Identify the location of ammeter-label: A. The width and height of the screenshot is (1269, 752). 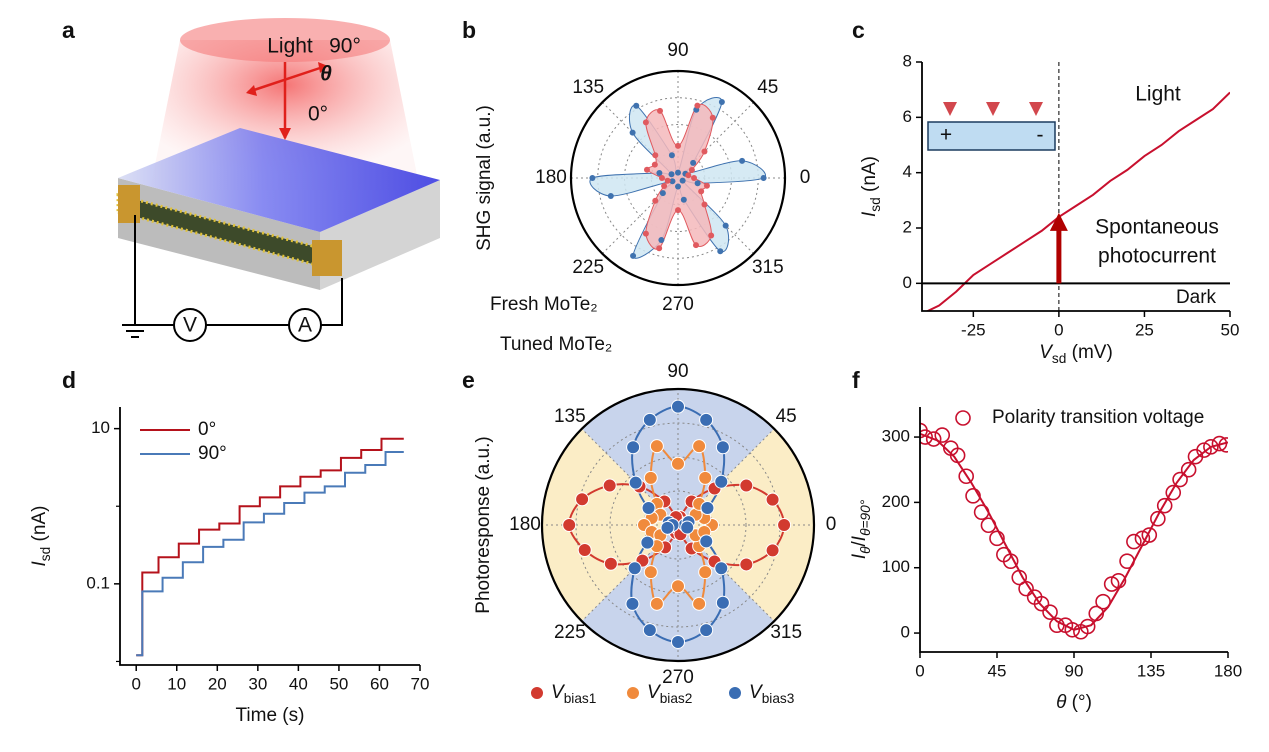
(305, 325).